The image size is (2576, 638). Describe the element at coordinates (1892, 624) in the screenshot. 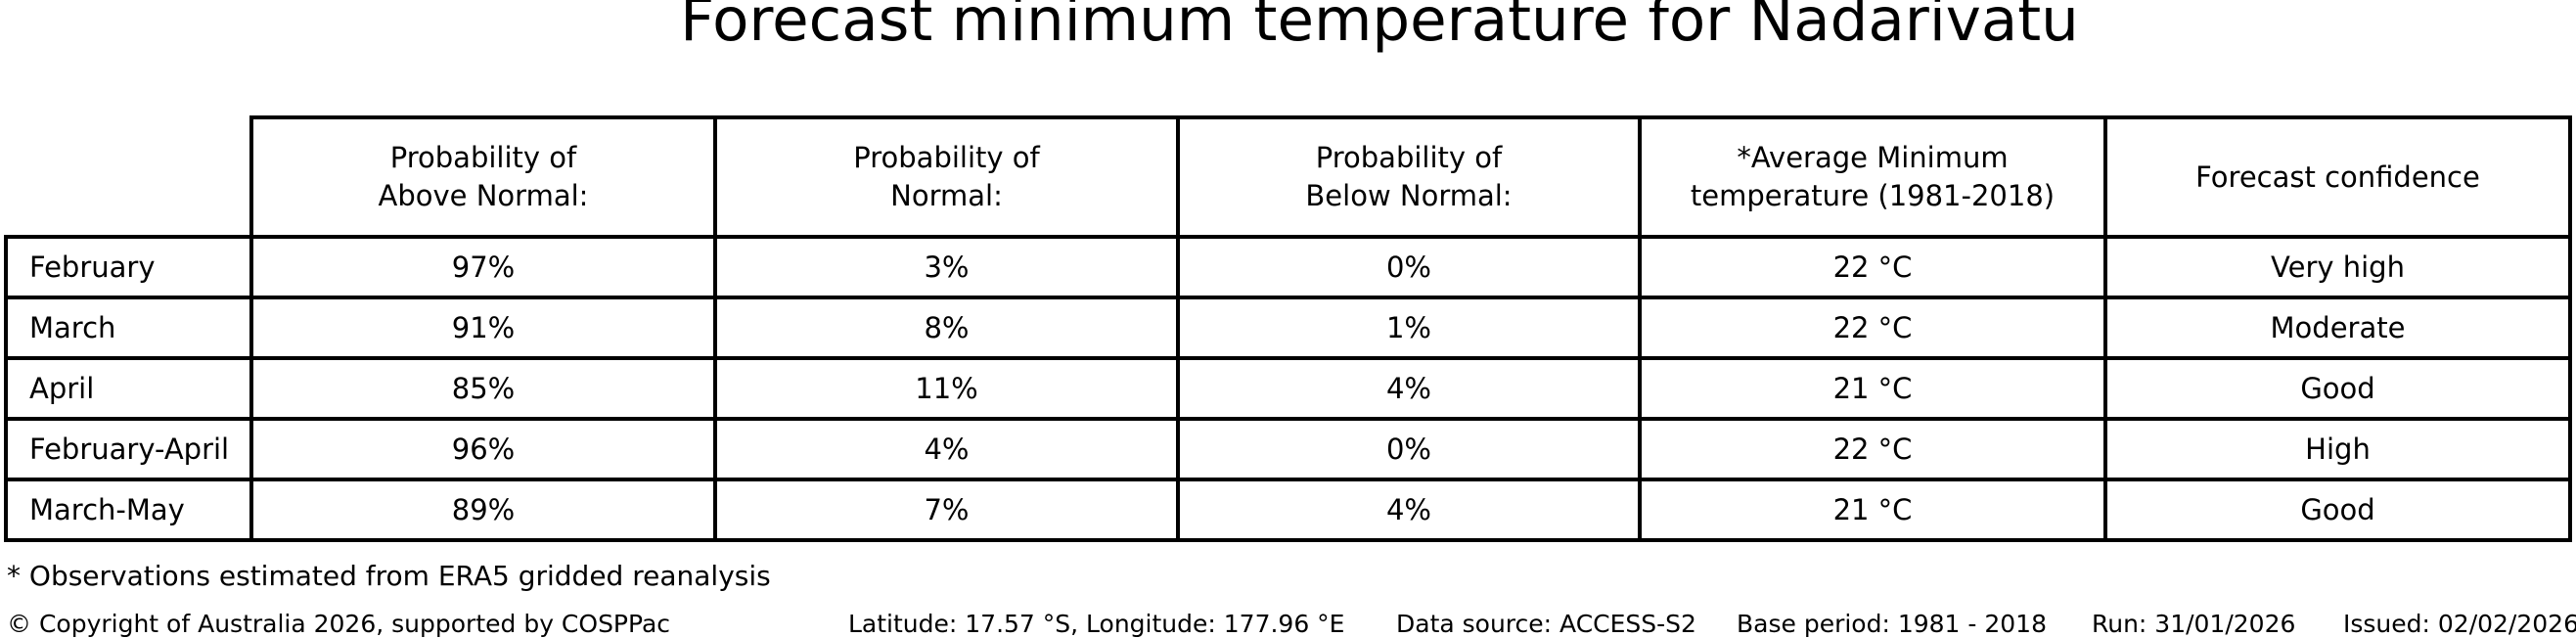

I see `base-period-text: Base period: 1981 - 2018` at that location.